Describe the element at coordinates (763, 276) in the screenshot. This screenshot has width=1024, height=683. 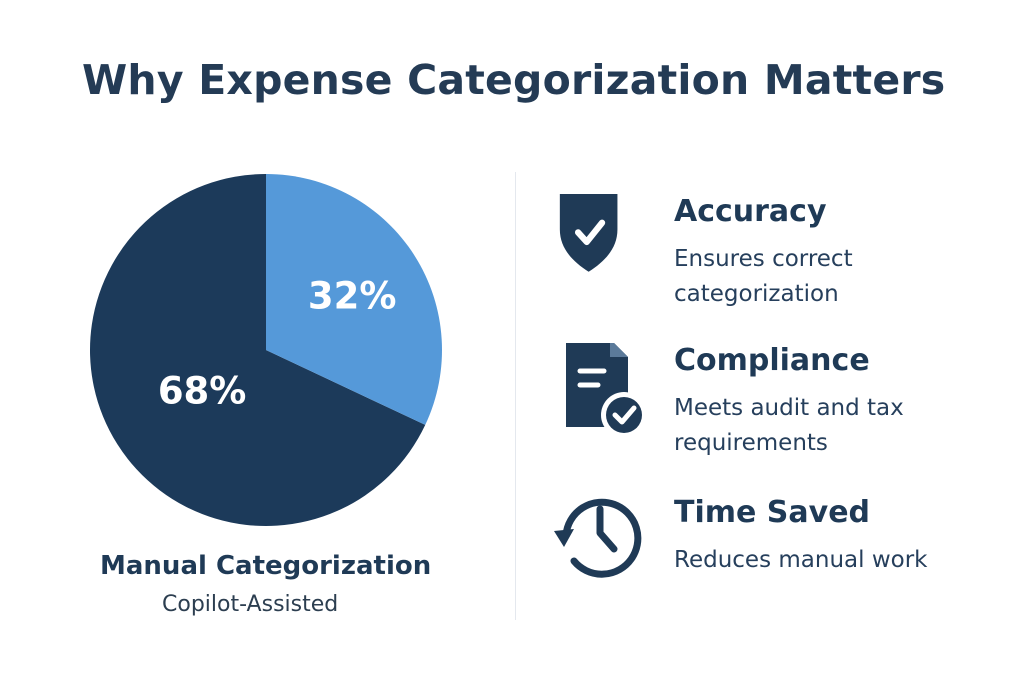
I see `feature-description: Ensures correct categorization` at that location.